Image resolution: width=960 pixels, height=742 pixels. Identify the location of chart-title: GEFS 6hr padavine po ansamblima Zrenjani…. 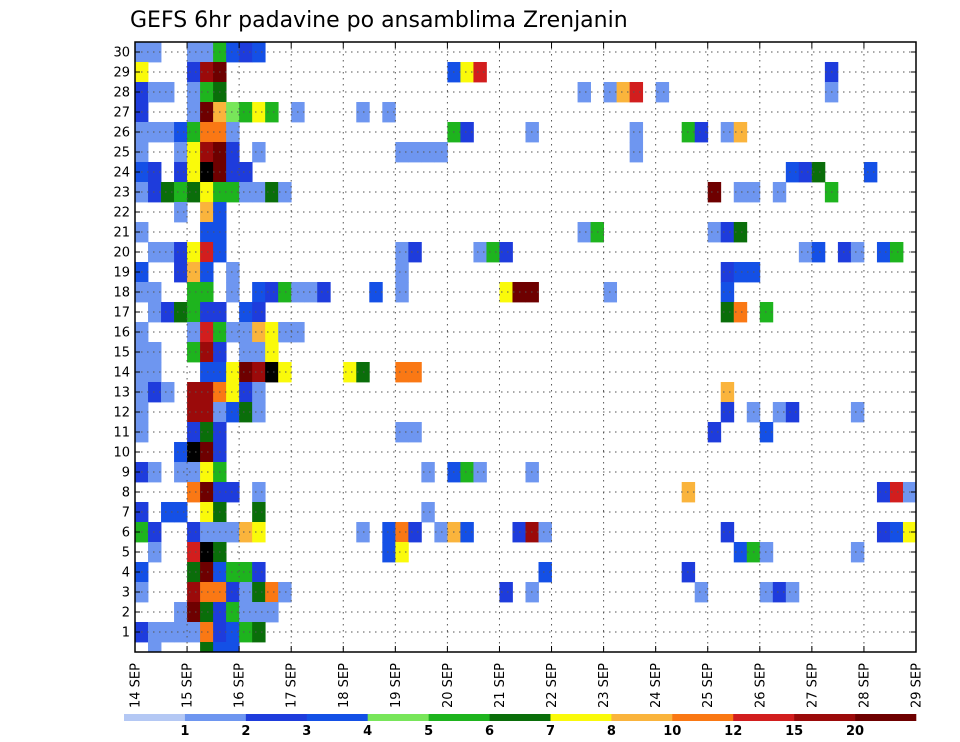
(379, 20).